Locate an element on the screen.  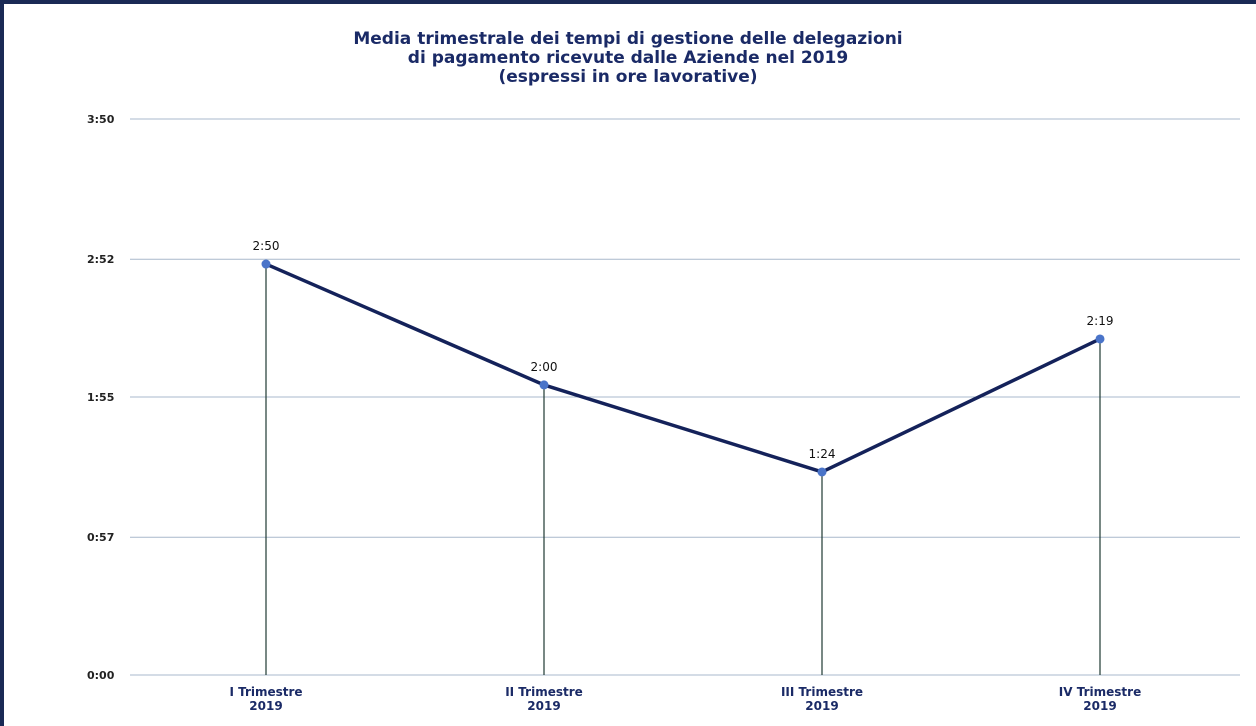
y-tick-label: 1:55 is located at coordinates (100, 397).